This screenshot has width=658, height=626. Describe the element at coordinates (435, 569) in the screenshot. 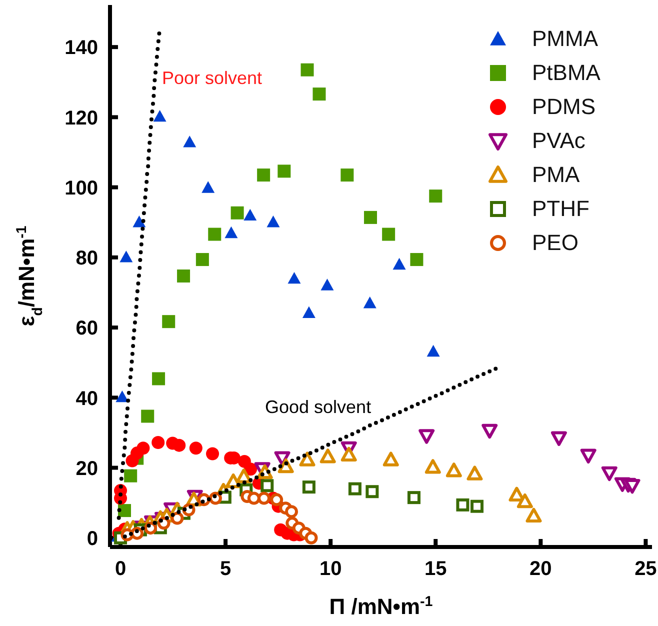

I see `x-tick-label: 15` at that location.